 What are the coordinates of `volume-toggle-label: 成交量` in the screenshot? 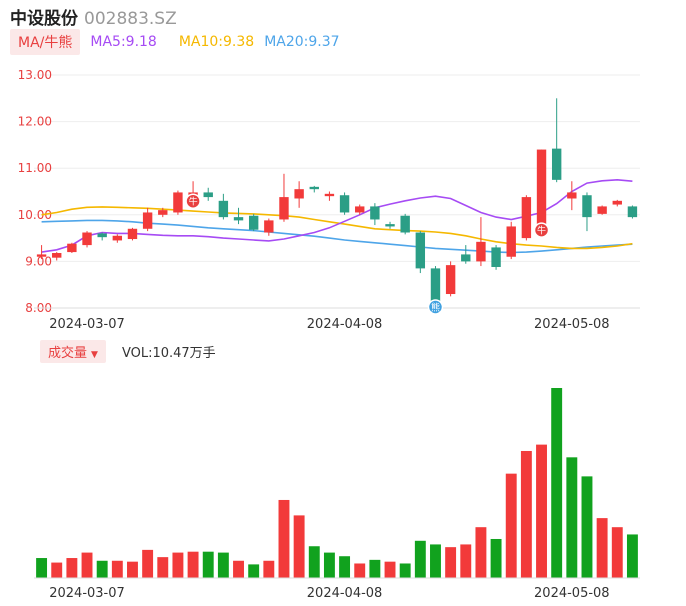 It's located at (68, 353).